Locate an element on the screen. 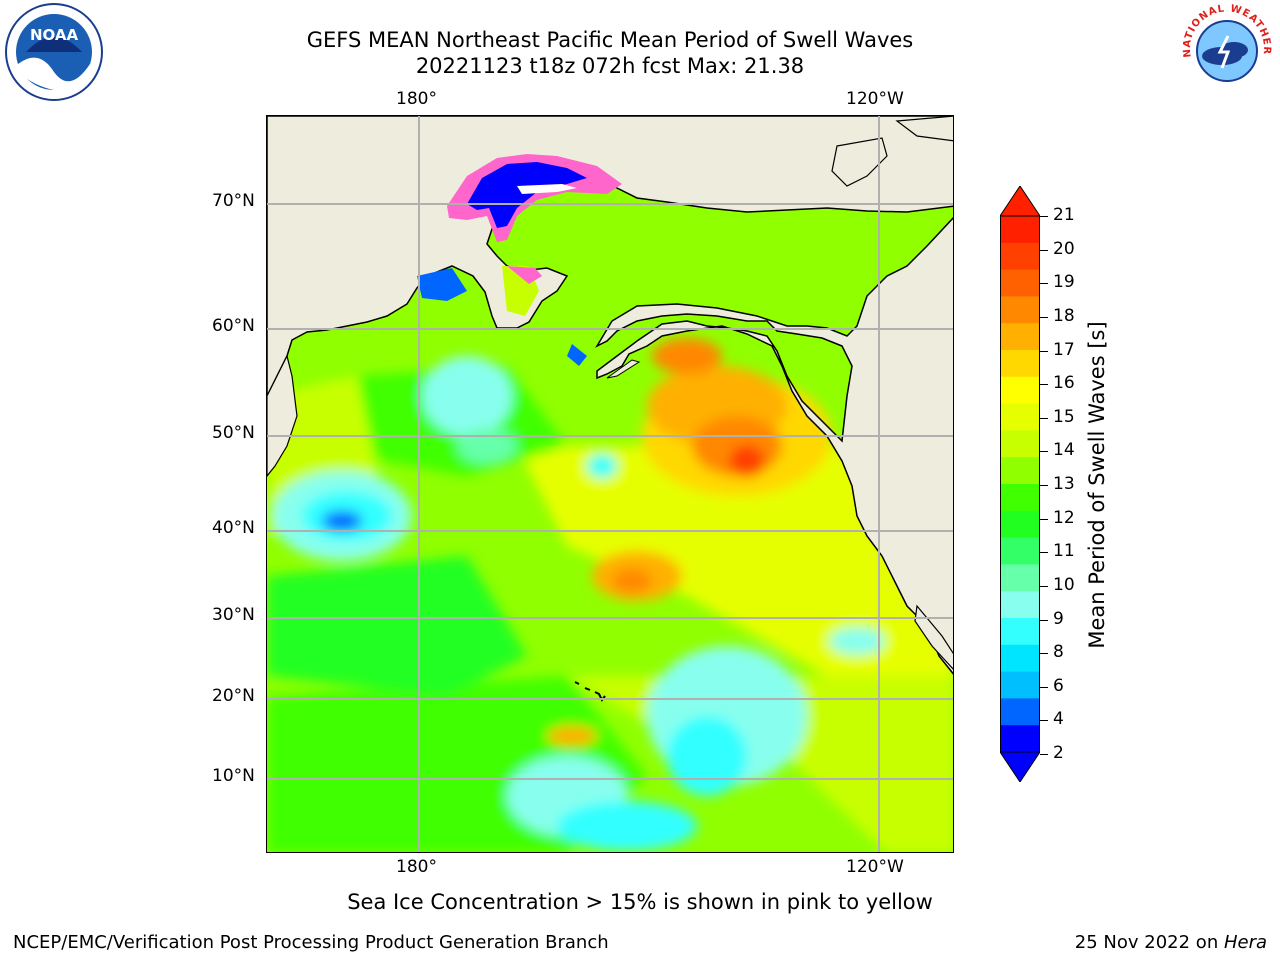 This screenshot has width=1280, height=960. sea-ice-area is located at coordinates (519, 260).